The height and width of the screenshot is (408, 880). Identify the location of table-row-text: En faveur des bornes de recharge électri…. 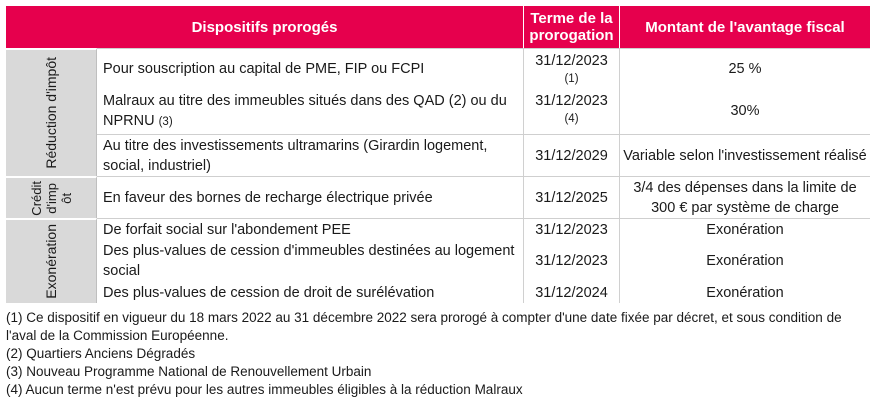
(310, 197).